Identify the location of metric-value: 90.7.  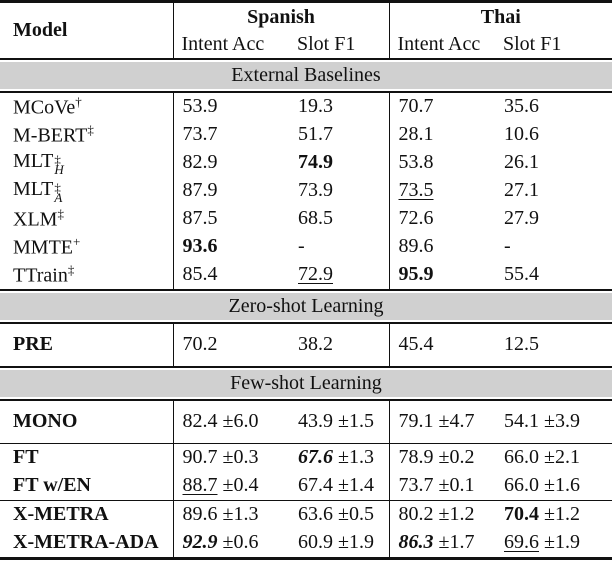
(200, 457).